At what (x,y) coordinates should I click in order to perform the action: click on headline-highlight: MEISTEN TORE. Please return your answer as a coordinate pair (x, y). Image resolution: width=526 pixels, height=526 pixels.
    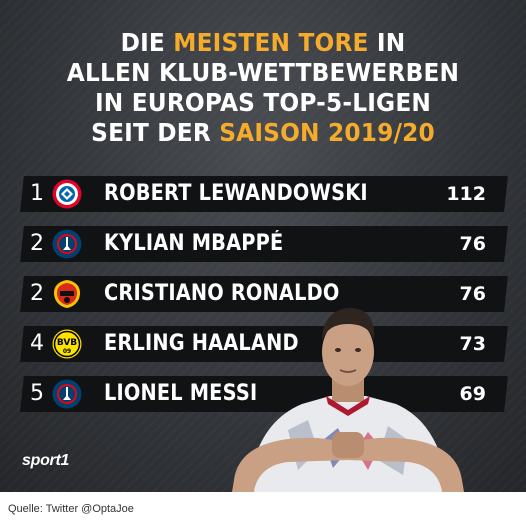
    Looking at the image, I should click on (271, 42).